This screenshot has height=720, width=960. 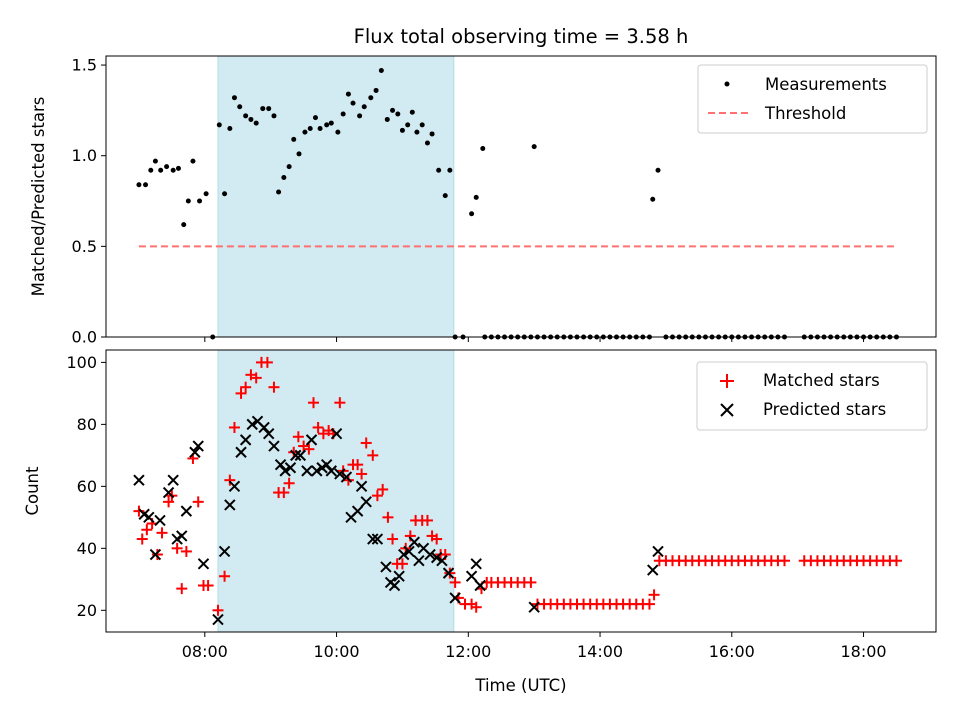 What do you see at coordinates (84, 246) in the screenshot?
I see `top-y-tick-label: 0.5` at bounding box center [84, 246].